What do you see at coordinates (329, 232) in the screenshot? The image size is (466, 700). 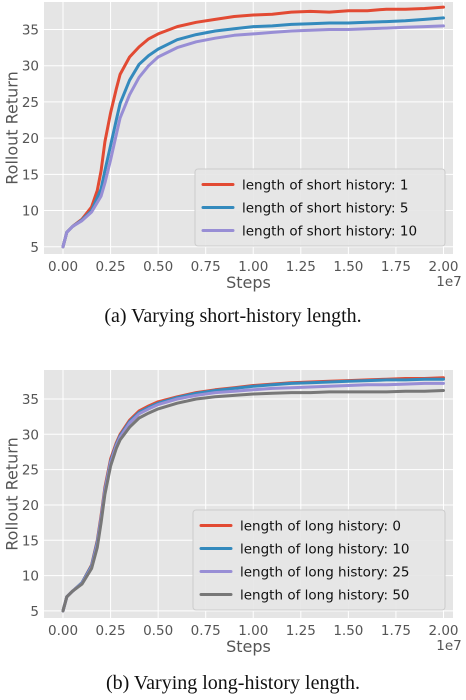 I see `legend-label: length of short history: 10` at bounding box center [329, 232].